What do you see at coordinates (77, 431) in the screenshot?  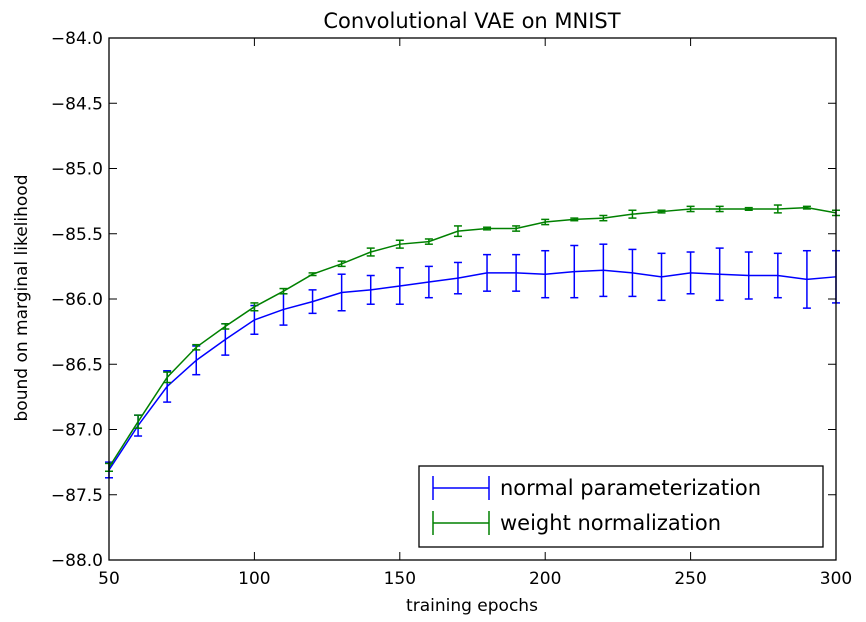 I see `y-tick-label: −87.0` at bounding box center [77, 431].